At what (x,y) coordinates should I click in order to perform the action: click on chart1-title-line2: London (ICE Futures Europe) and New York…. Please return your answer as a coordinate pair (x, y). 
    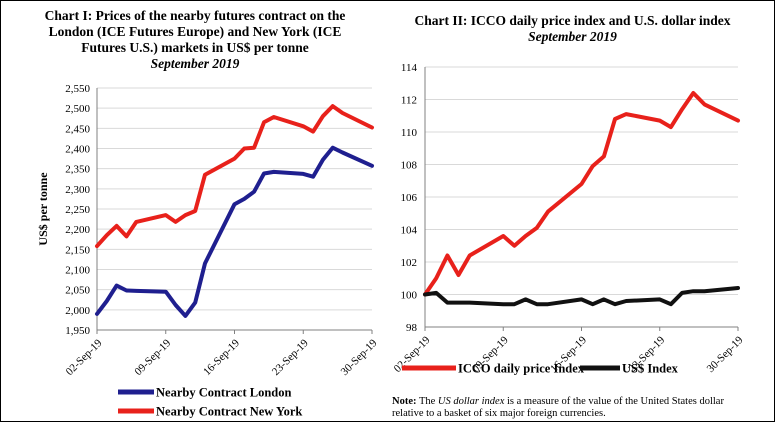
    Looking at the image, I should click on (195, 31).